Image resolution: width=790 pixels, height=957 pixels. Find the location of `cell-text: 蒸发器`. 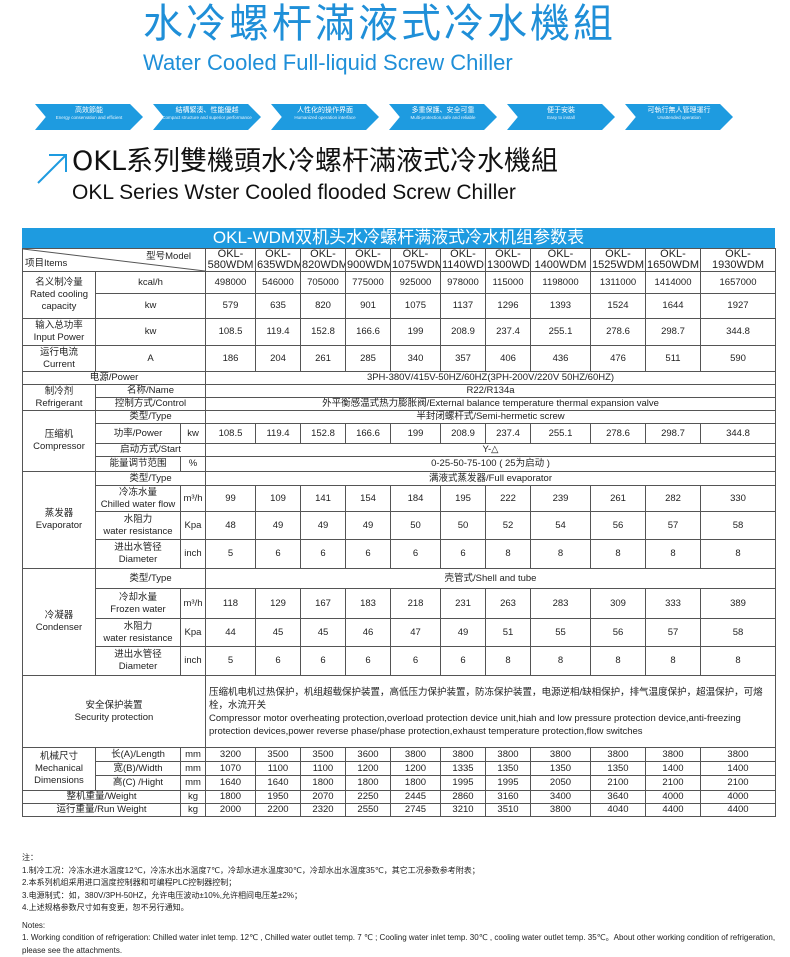

cell-text: 蒸发器 is located at coordinates (59, 513).